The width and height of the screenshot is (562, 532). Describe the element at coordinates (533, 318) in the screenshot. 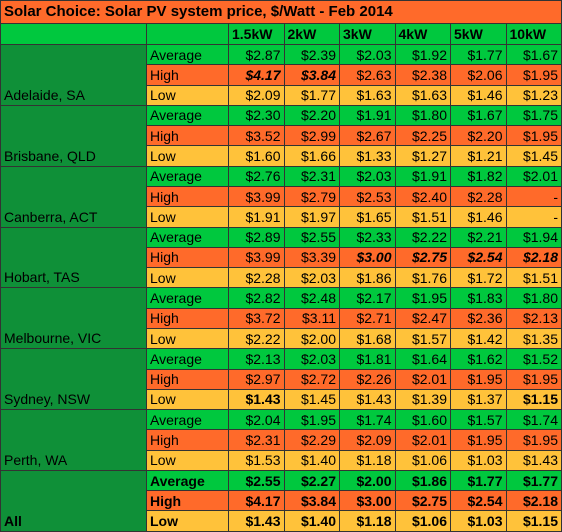

I see `price-cell: $2.13` at that location.